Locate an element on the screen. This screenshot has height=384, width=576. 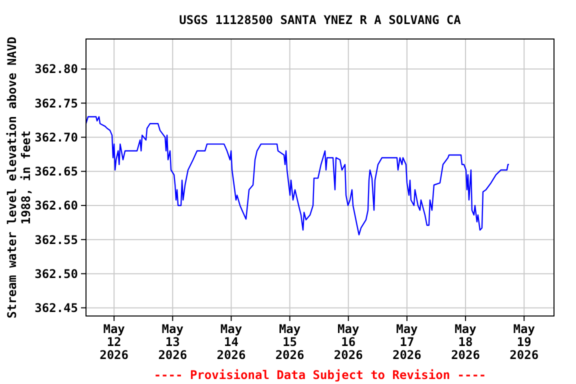
x-tick-label: May 13 2026 is located at coordinates (173, 342).